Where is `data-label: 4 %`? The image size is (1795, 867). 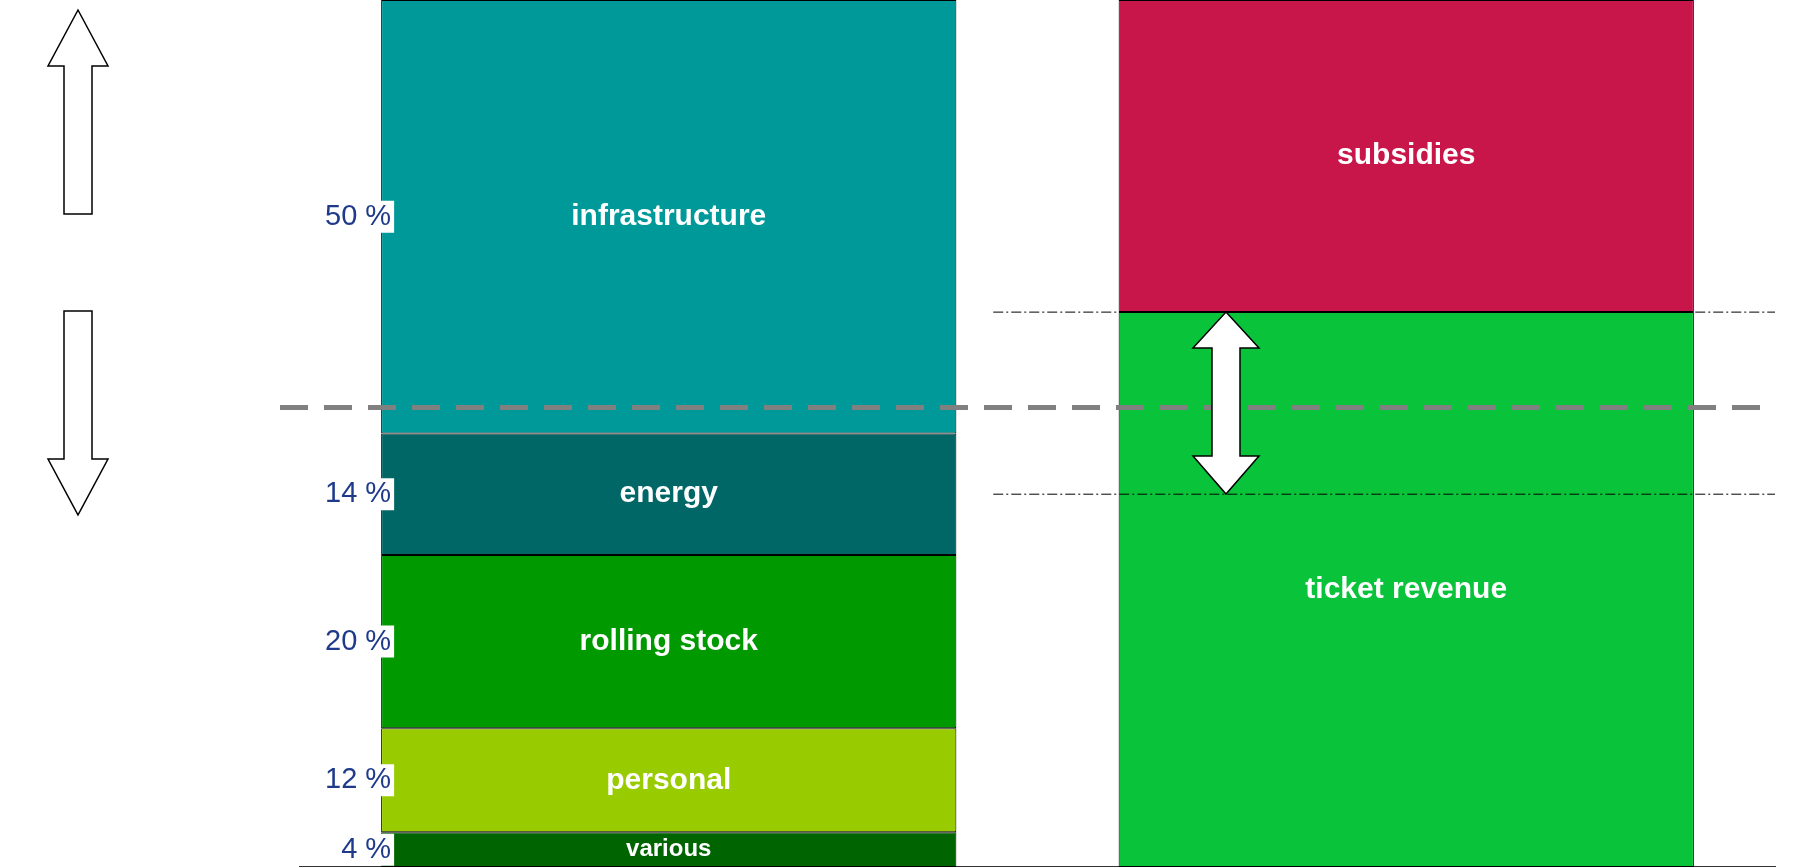
data-label: 4 % is located at coordinates (366, 847).